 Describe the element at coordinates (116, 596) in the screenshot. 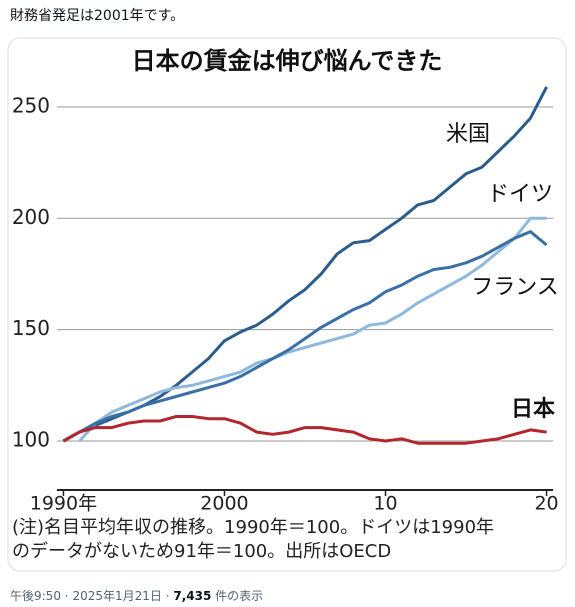

I see `date: 2025年1月21日` at that location.